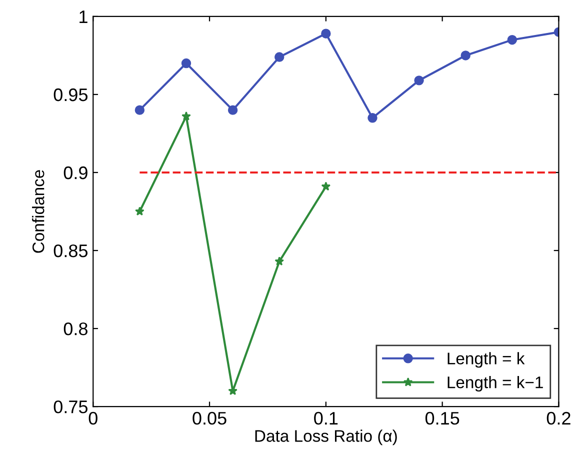  Describe the element at coordinates (442, 418) in the screenshot. I see `x-tick-label: 0.15` at that location.